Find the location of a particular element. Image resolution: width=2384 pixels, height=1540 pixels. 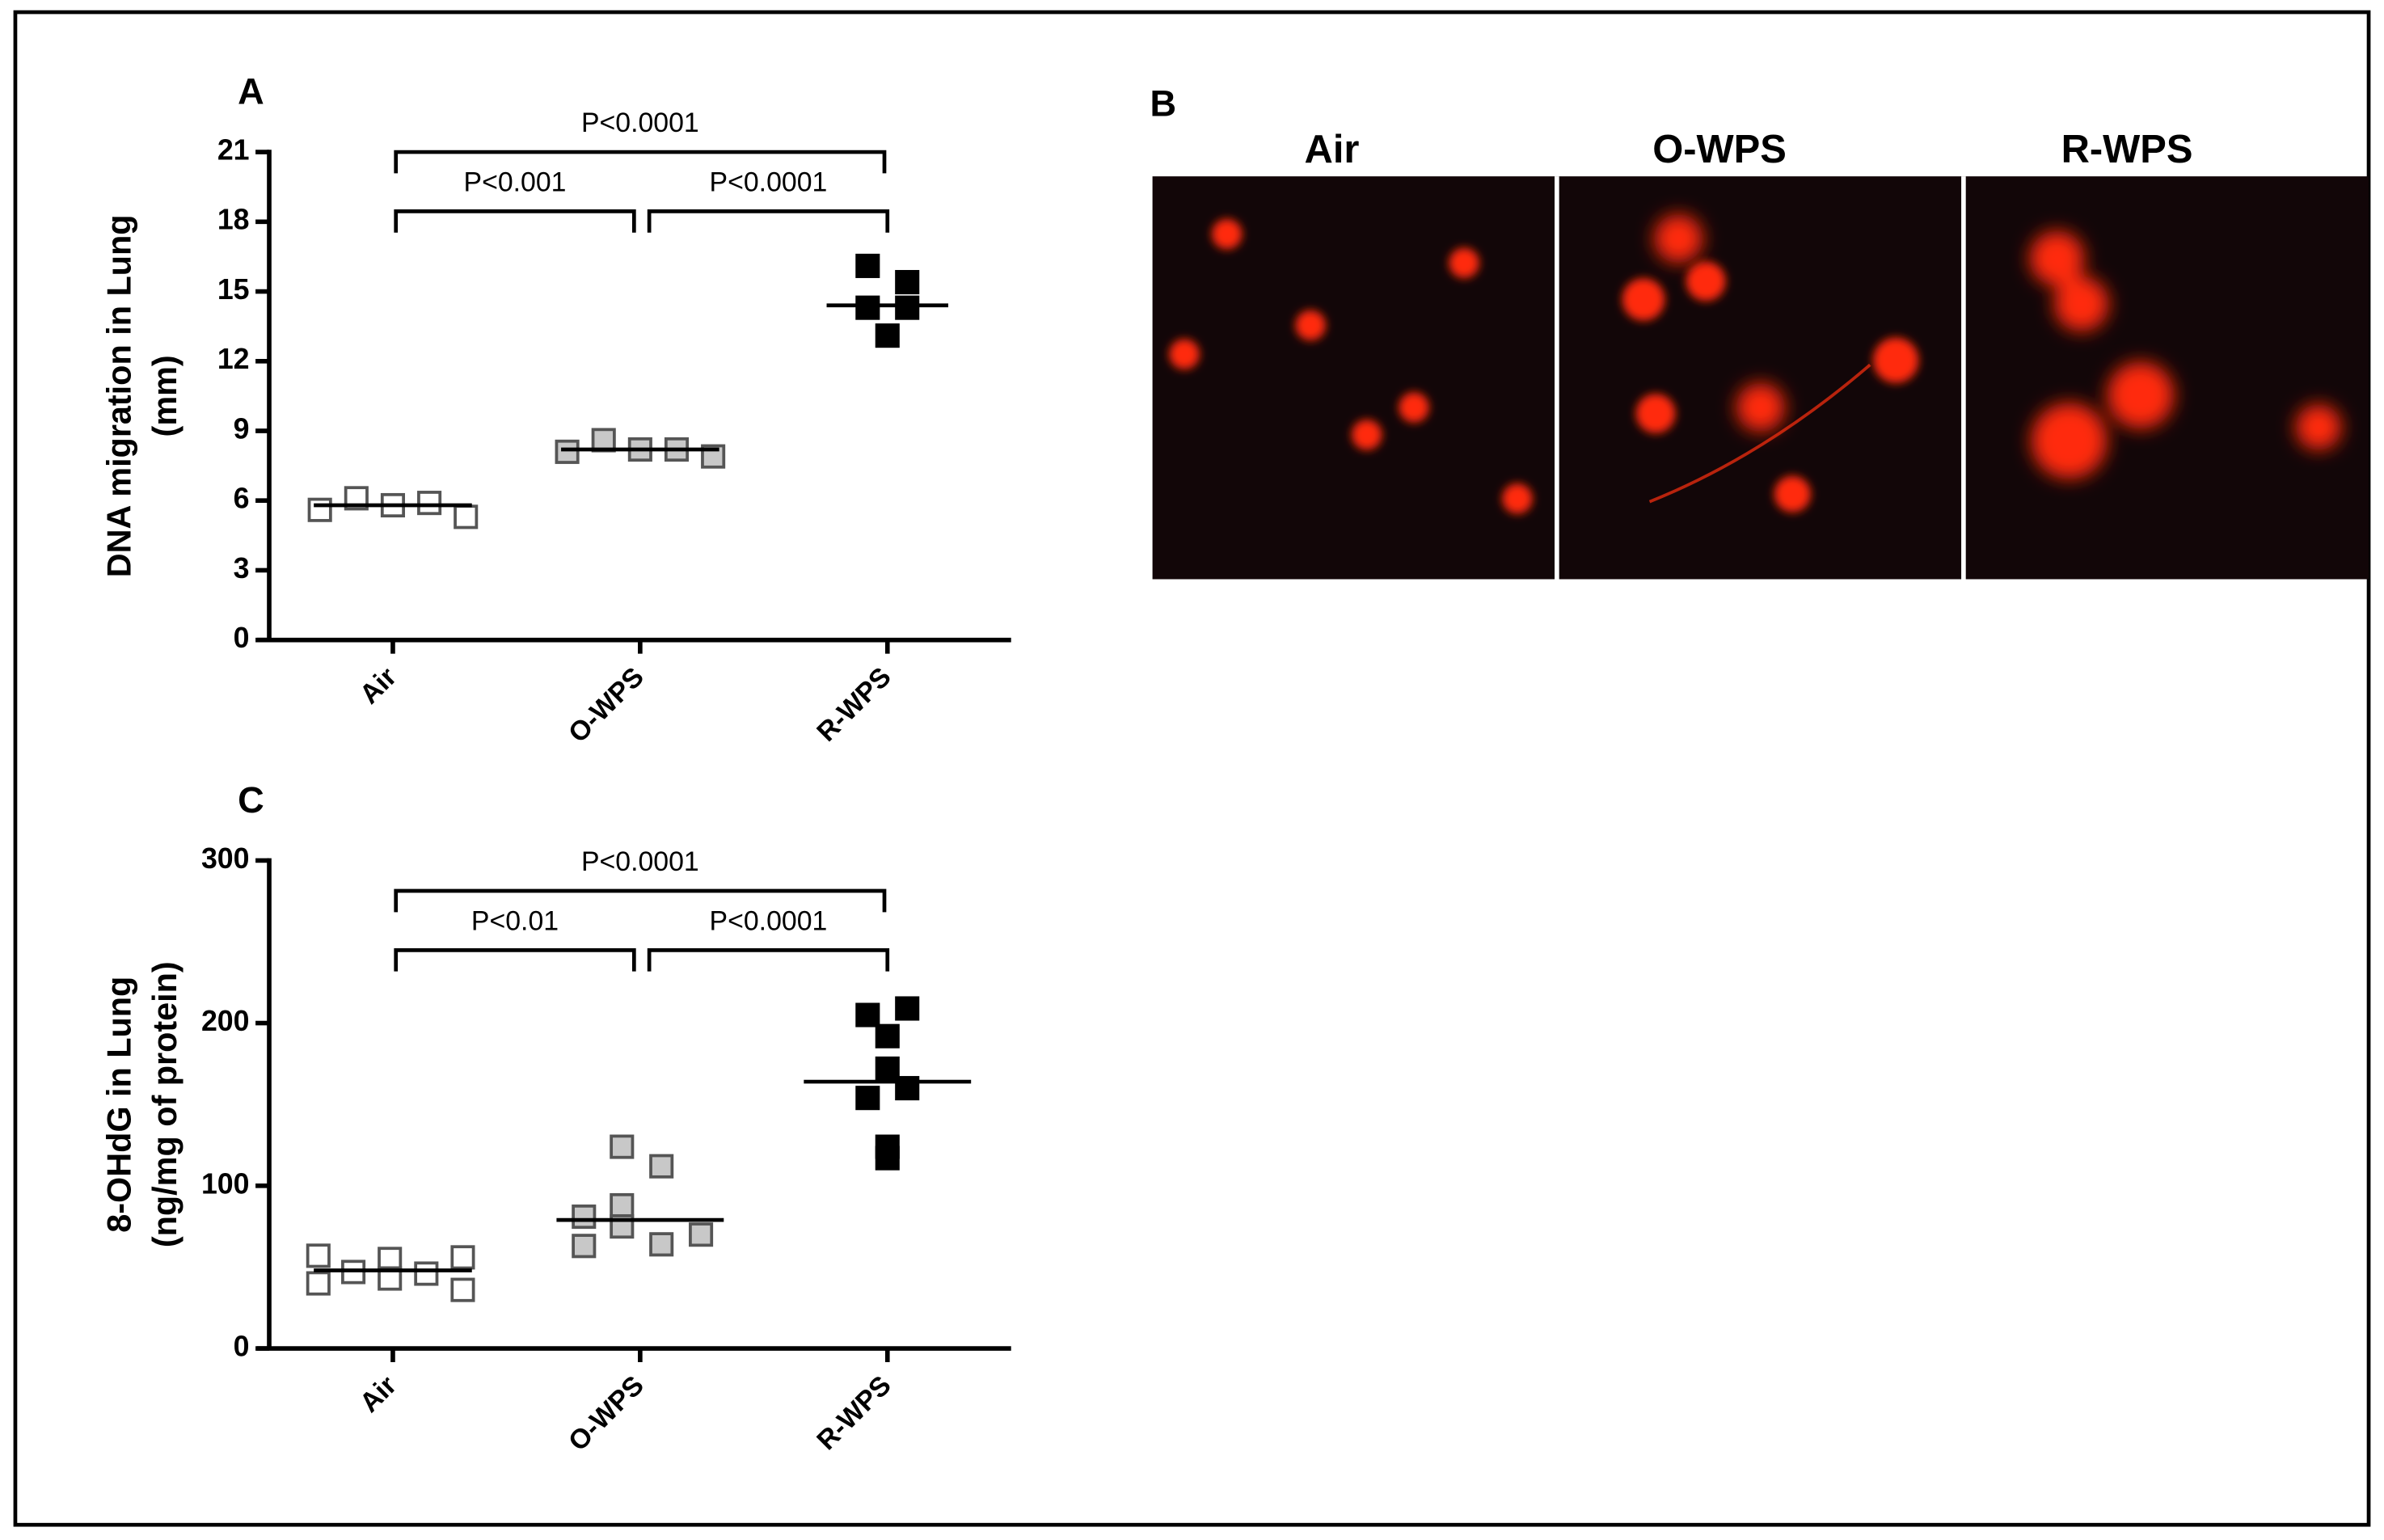

image-label: Air is located at coordinates (1332, 150).